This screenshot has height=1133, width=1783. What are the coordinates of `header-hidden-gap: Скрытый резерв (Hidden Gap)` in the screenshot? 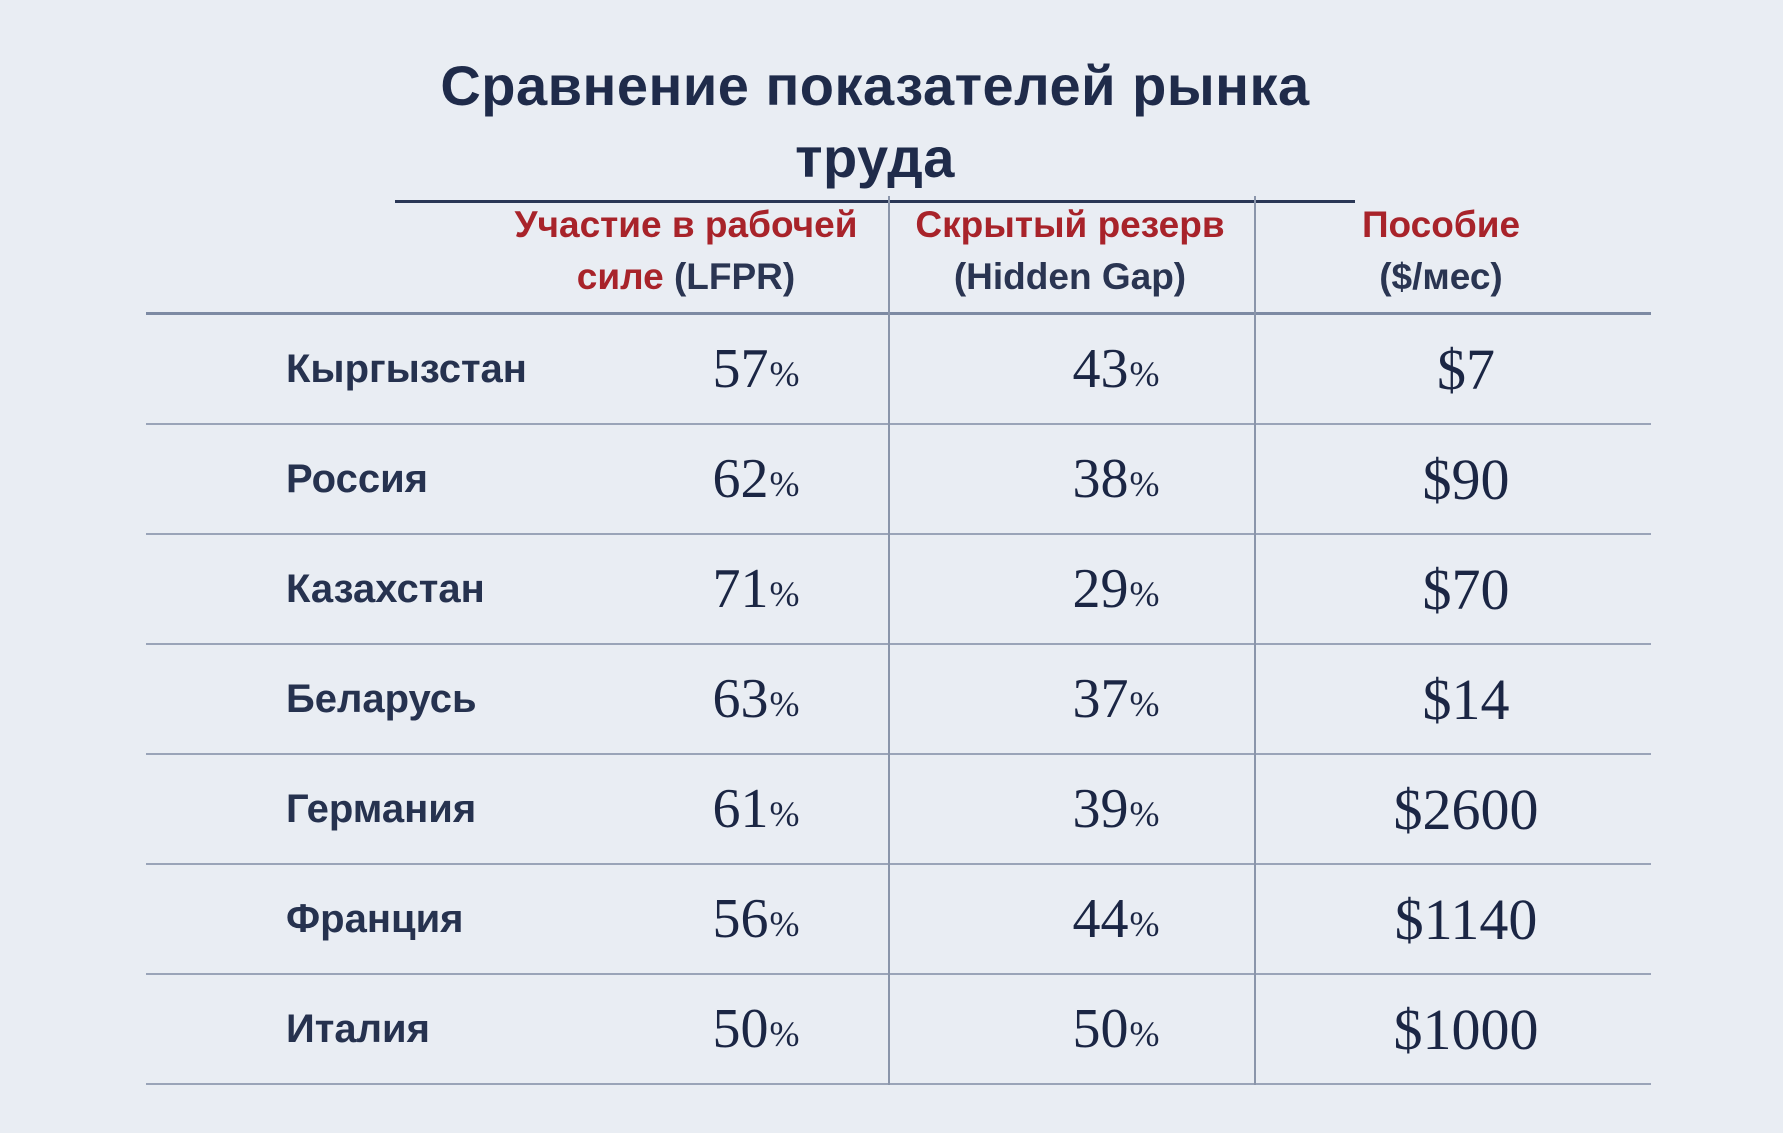 It's located at (1070, 251).